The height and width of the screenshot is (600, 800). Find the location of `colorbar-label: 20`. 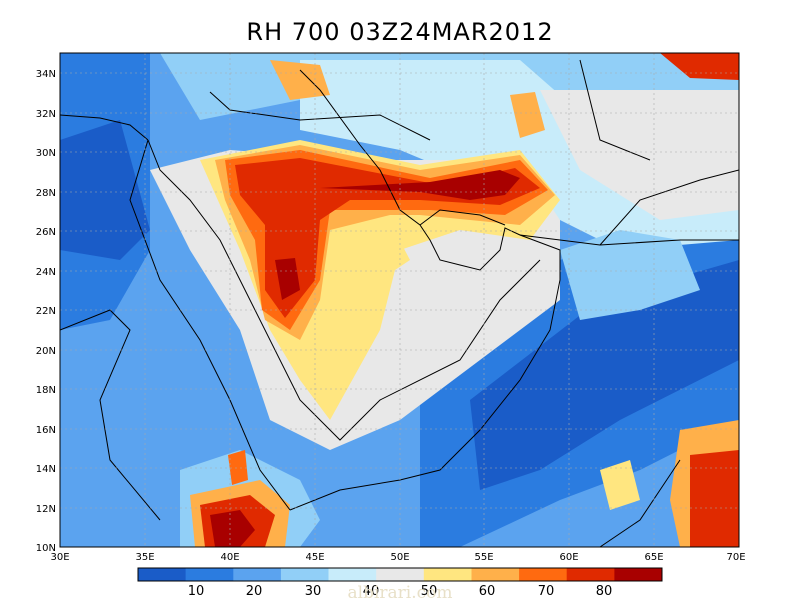

colorbar-label: 20 is located at coordinates (254, 591).